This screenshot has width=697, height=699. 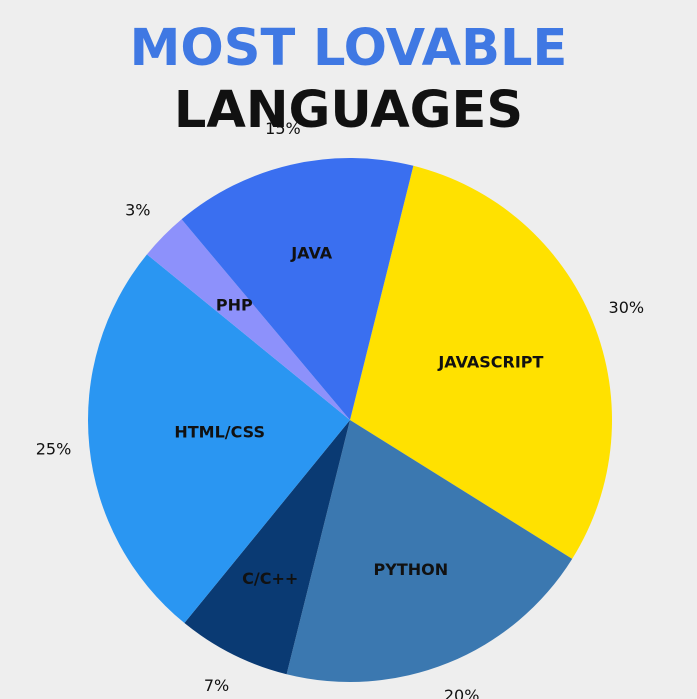 I want to click on slice-label-java: JAVA, so click(x=311, y=253).